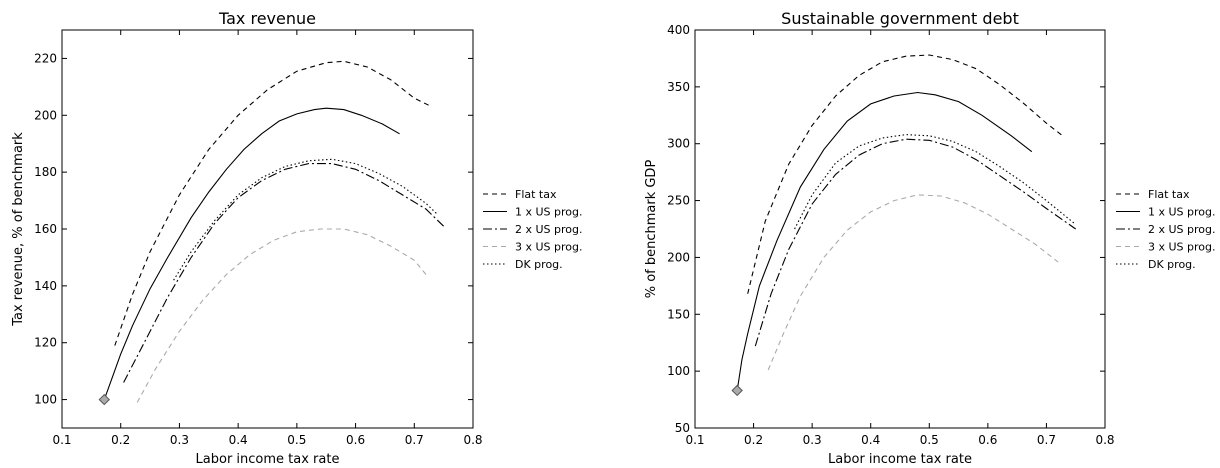 Image resolution: width=1220 pixels, height=468 pixels. I want to click on y-tick-label: 300, so click(678, 144).